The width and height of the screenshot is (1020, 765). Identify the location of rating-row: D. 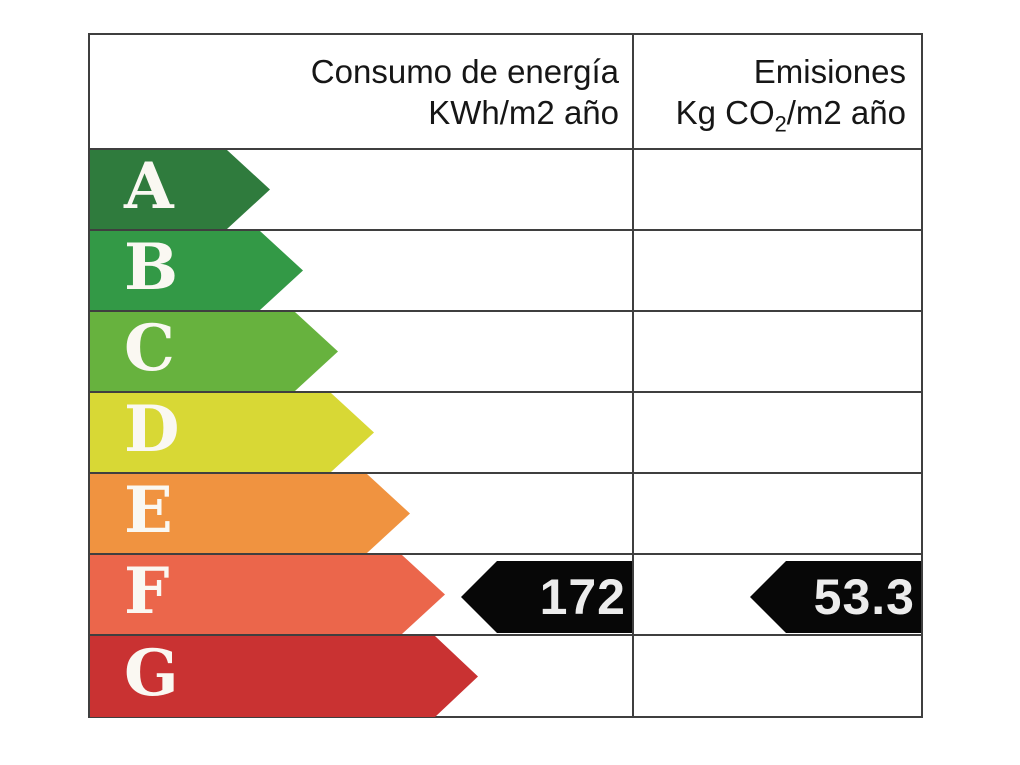
(505, 433).